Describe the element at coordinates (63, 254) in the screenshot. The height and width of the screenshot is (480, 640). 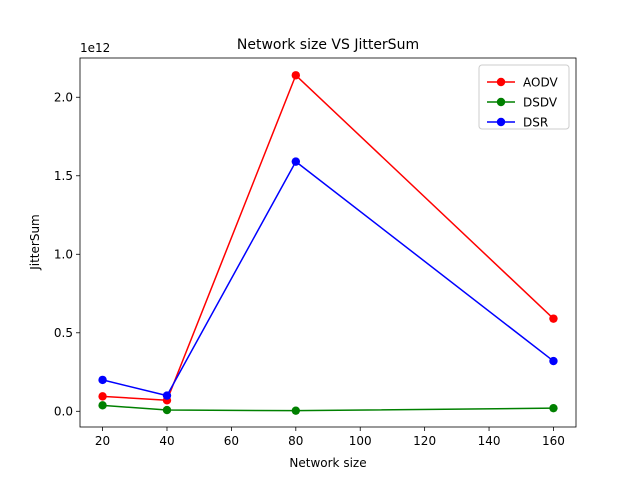
I see `y-tick-label-2: 1.0` at that location.